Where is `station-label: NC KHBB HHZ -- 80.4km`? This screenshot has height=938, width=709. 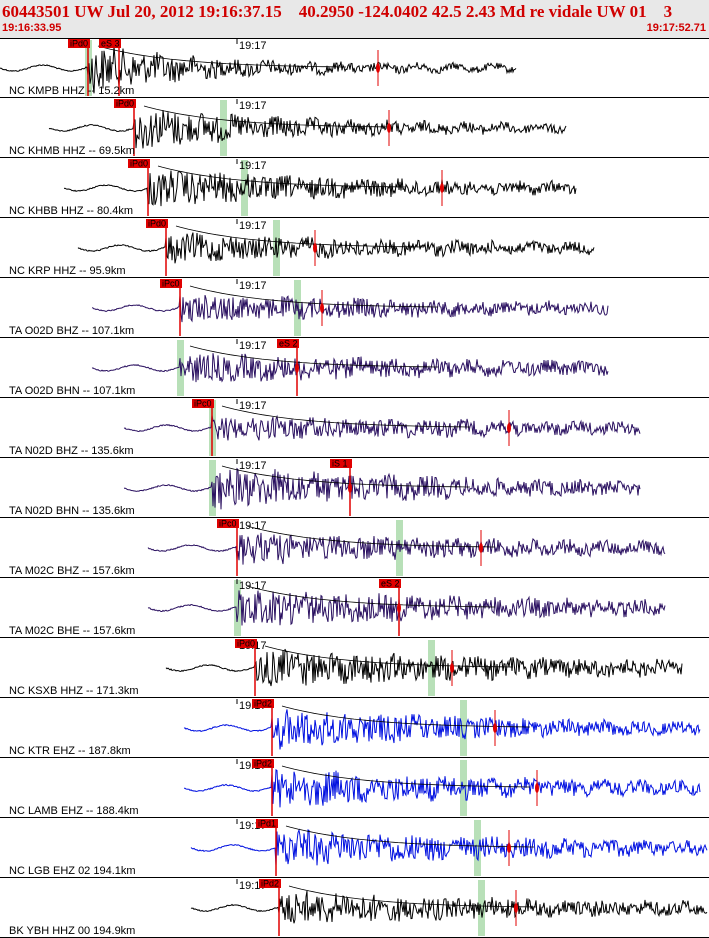 station-label: NC KHBB HHZ -- 80.4km is located at coordinates (71, 211).